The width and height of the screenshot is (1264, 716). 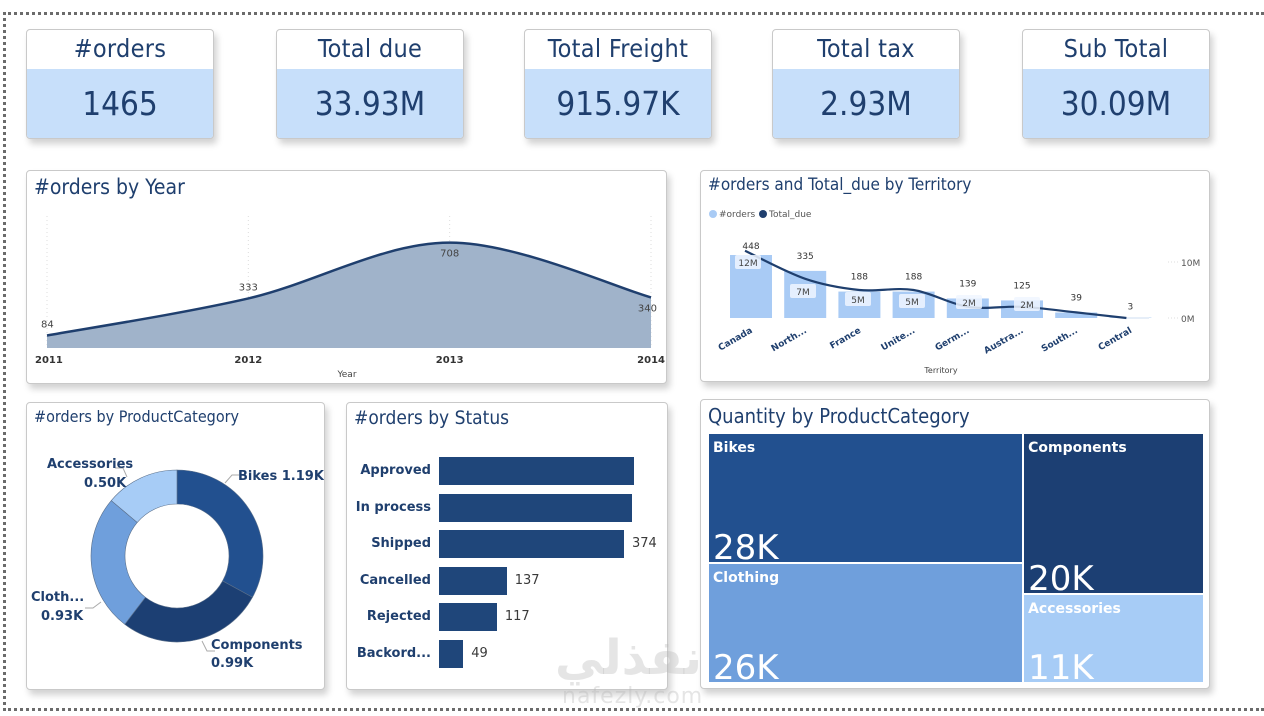 I want to click on bar-data-label: 448, so click(x=750, y=247).